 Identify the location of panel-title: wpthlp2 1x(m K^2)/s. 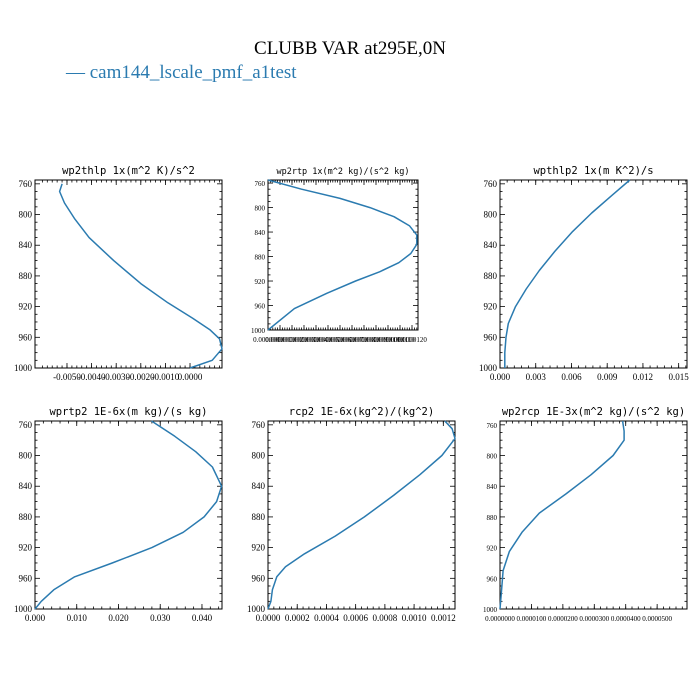
(593, 171).